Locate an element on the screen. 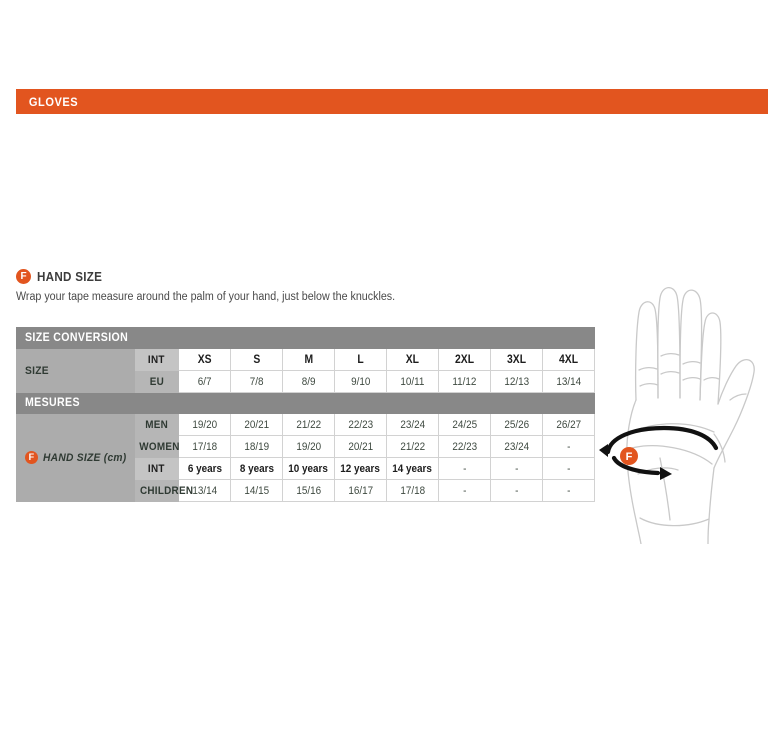  table-row: SIZE INT XS S M L XL 2XL 3XL 4XL is located at coordinates (306, 370).